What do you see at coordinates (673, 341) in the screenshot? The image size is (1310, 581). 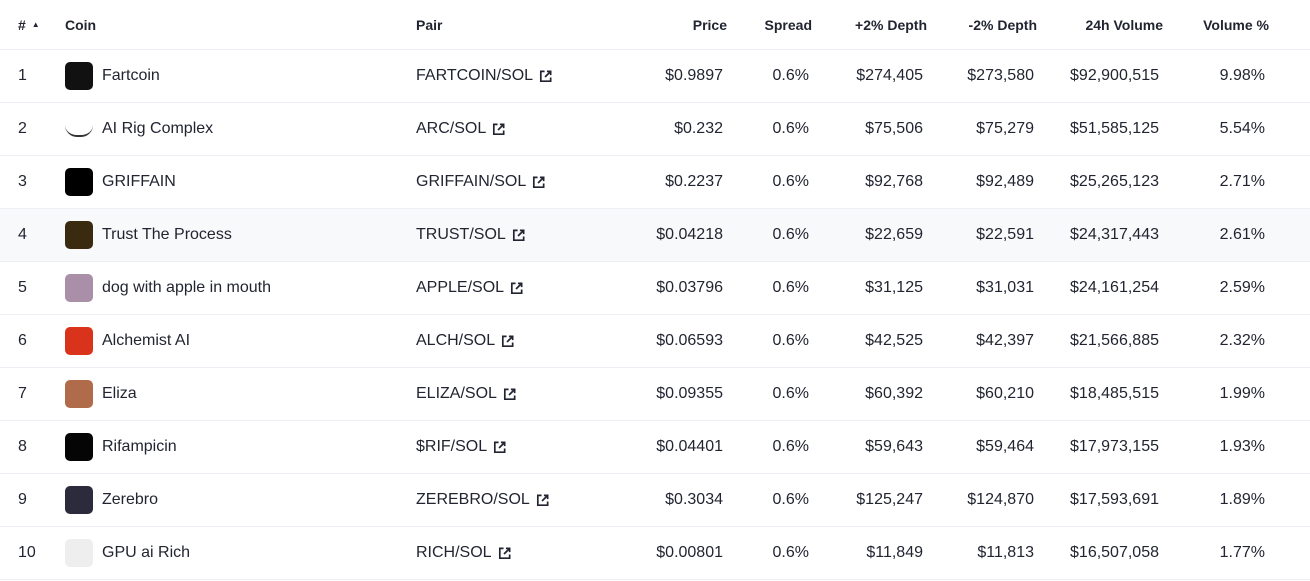 I see `price: $0.06593` at bounding box center [673, 341].